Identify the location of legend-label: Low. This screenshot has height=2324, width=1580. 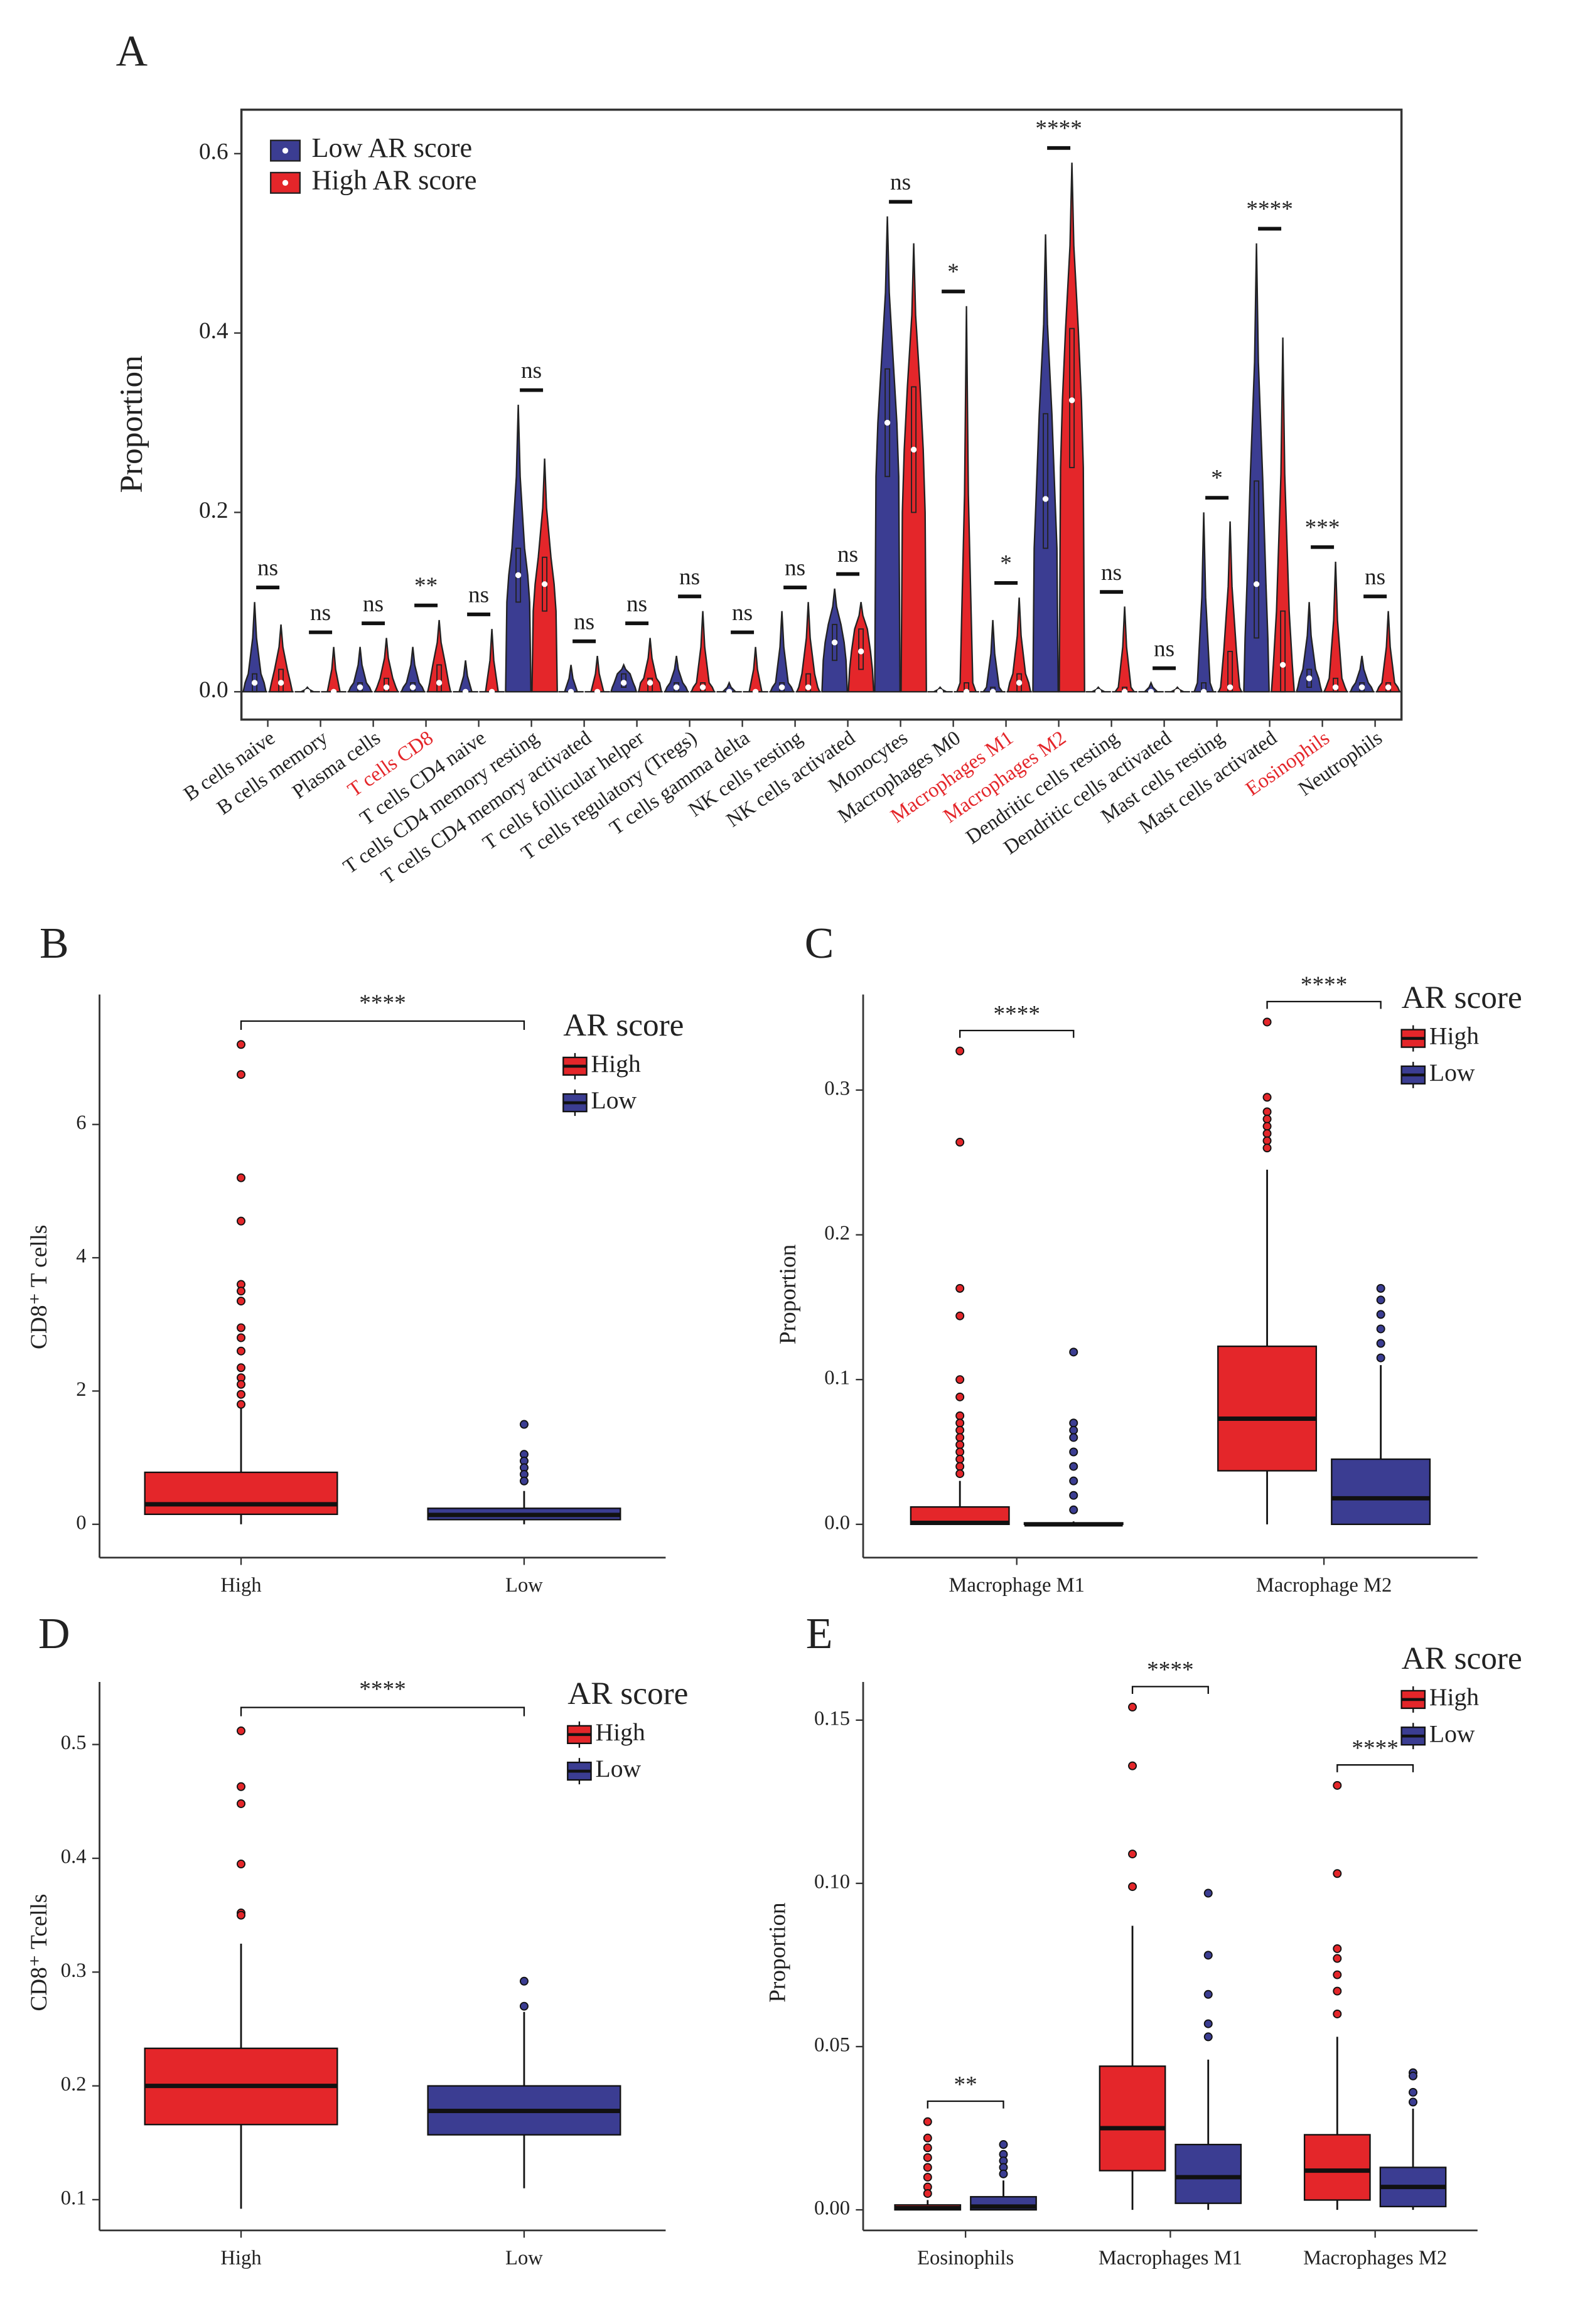
(1452, 1072).